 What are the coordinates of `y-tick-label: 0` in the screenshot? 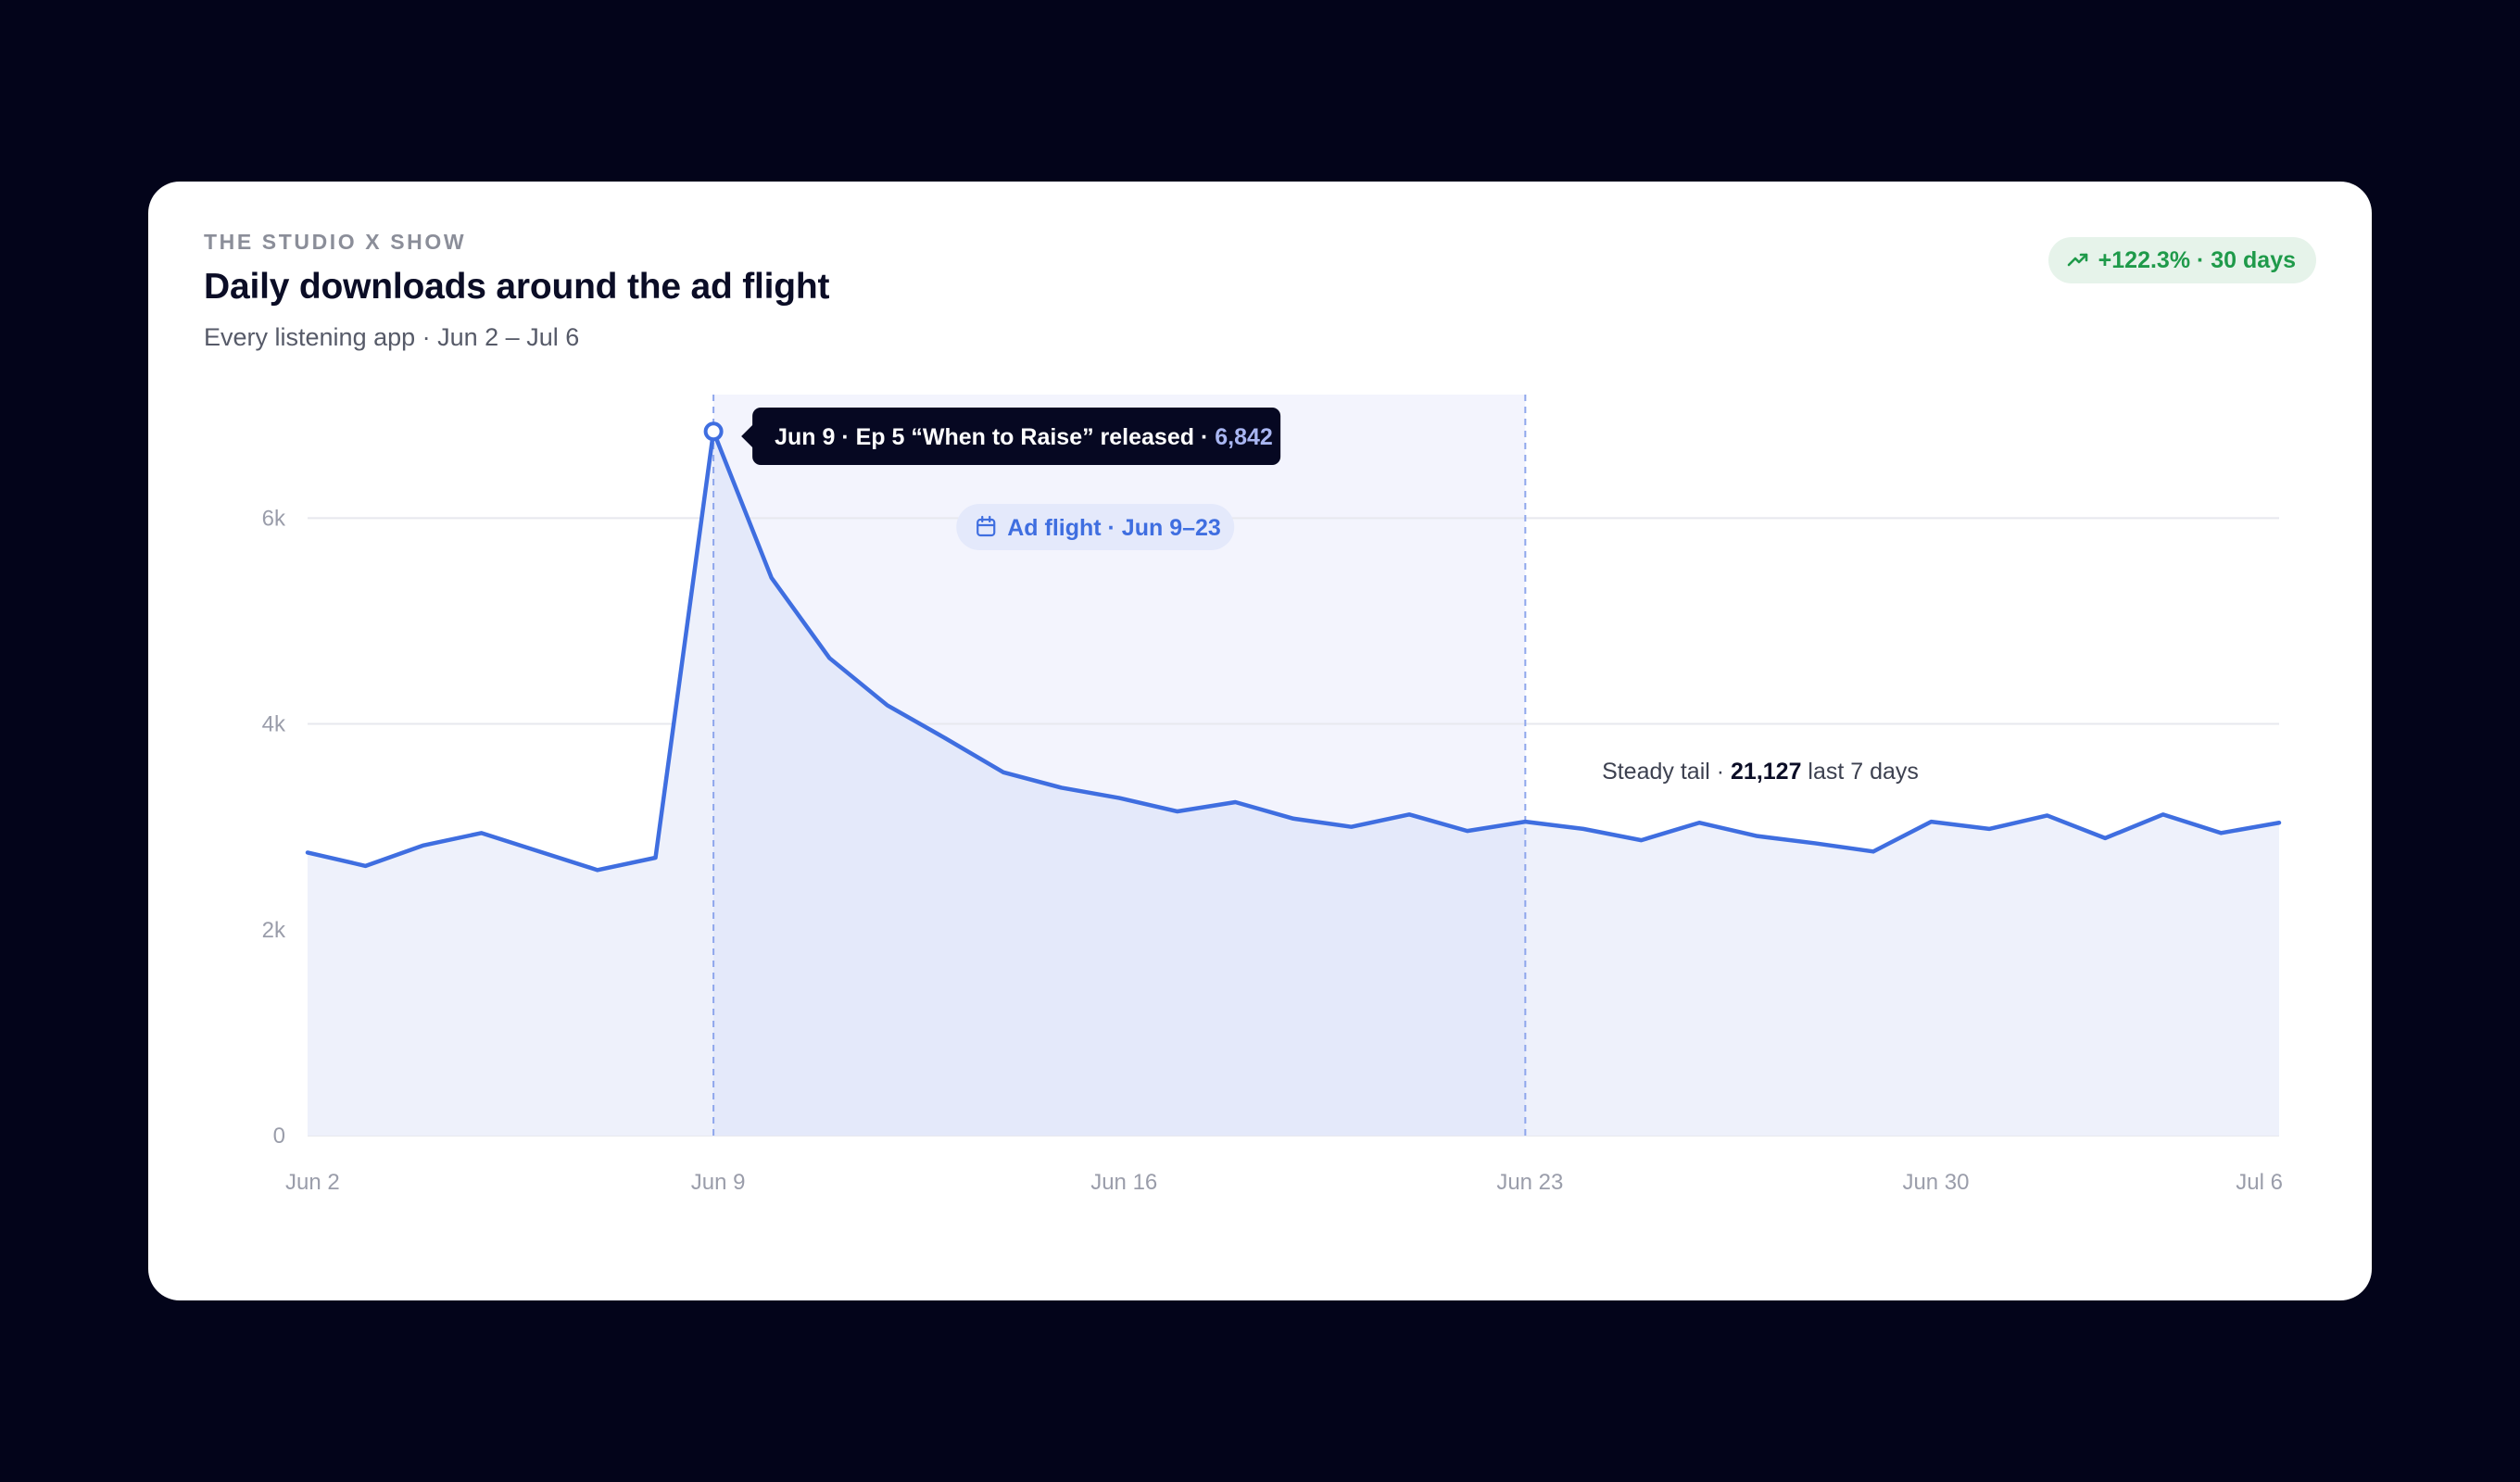 It's located at (279, 1136).